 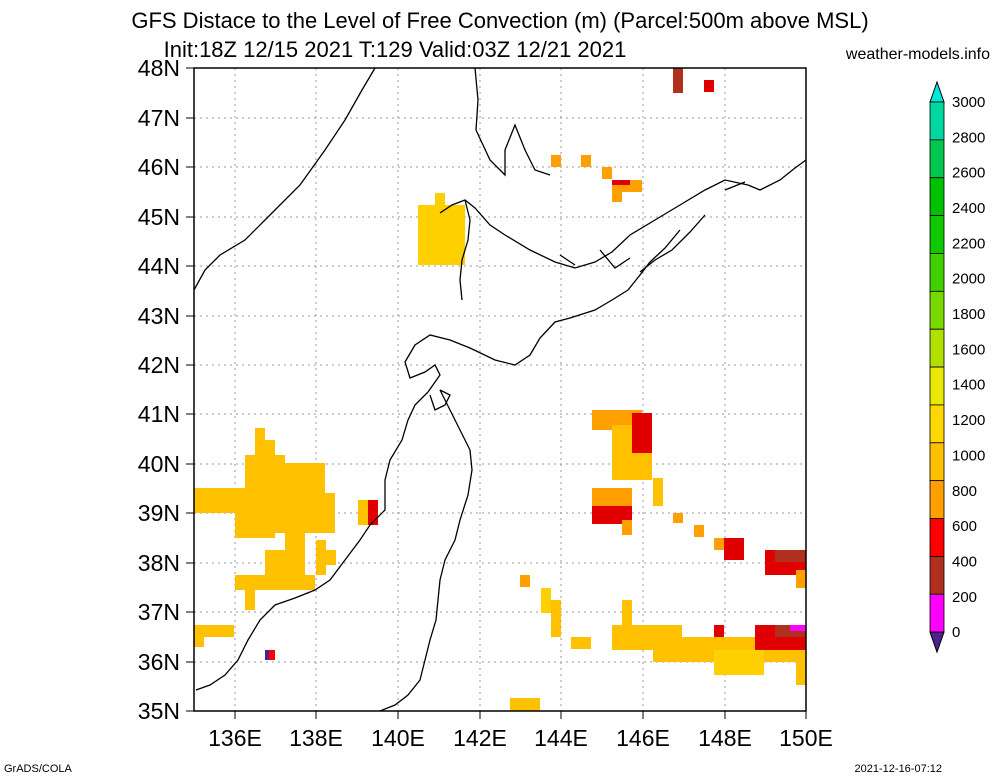 I want to click on lat-label: 46N, so click(x=159, y=167).